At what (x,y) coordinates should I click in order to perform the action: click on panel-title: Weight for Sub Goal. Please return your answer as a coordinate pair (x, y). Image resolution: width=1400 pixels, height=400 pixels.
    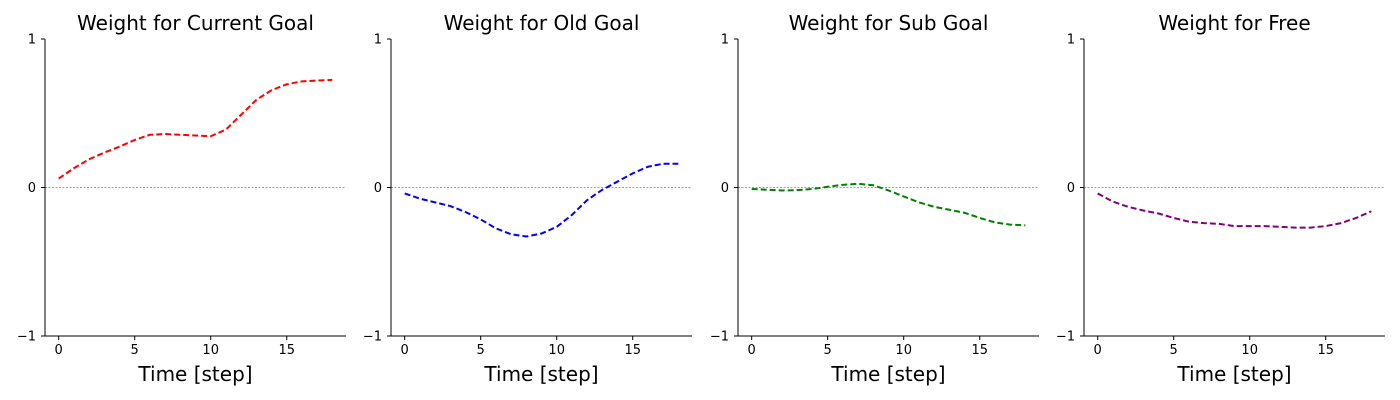
    Looking at the image, I should click on (889, 23).